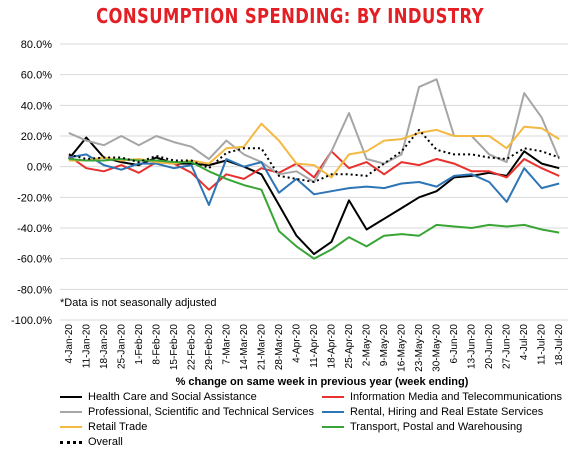 The height and width of the screenshot is (466, 580). Describe the element at coordinates (454, 344) in the screenshot. I see `x-tick-label: 6-Jun-20` at that location.